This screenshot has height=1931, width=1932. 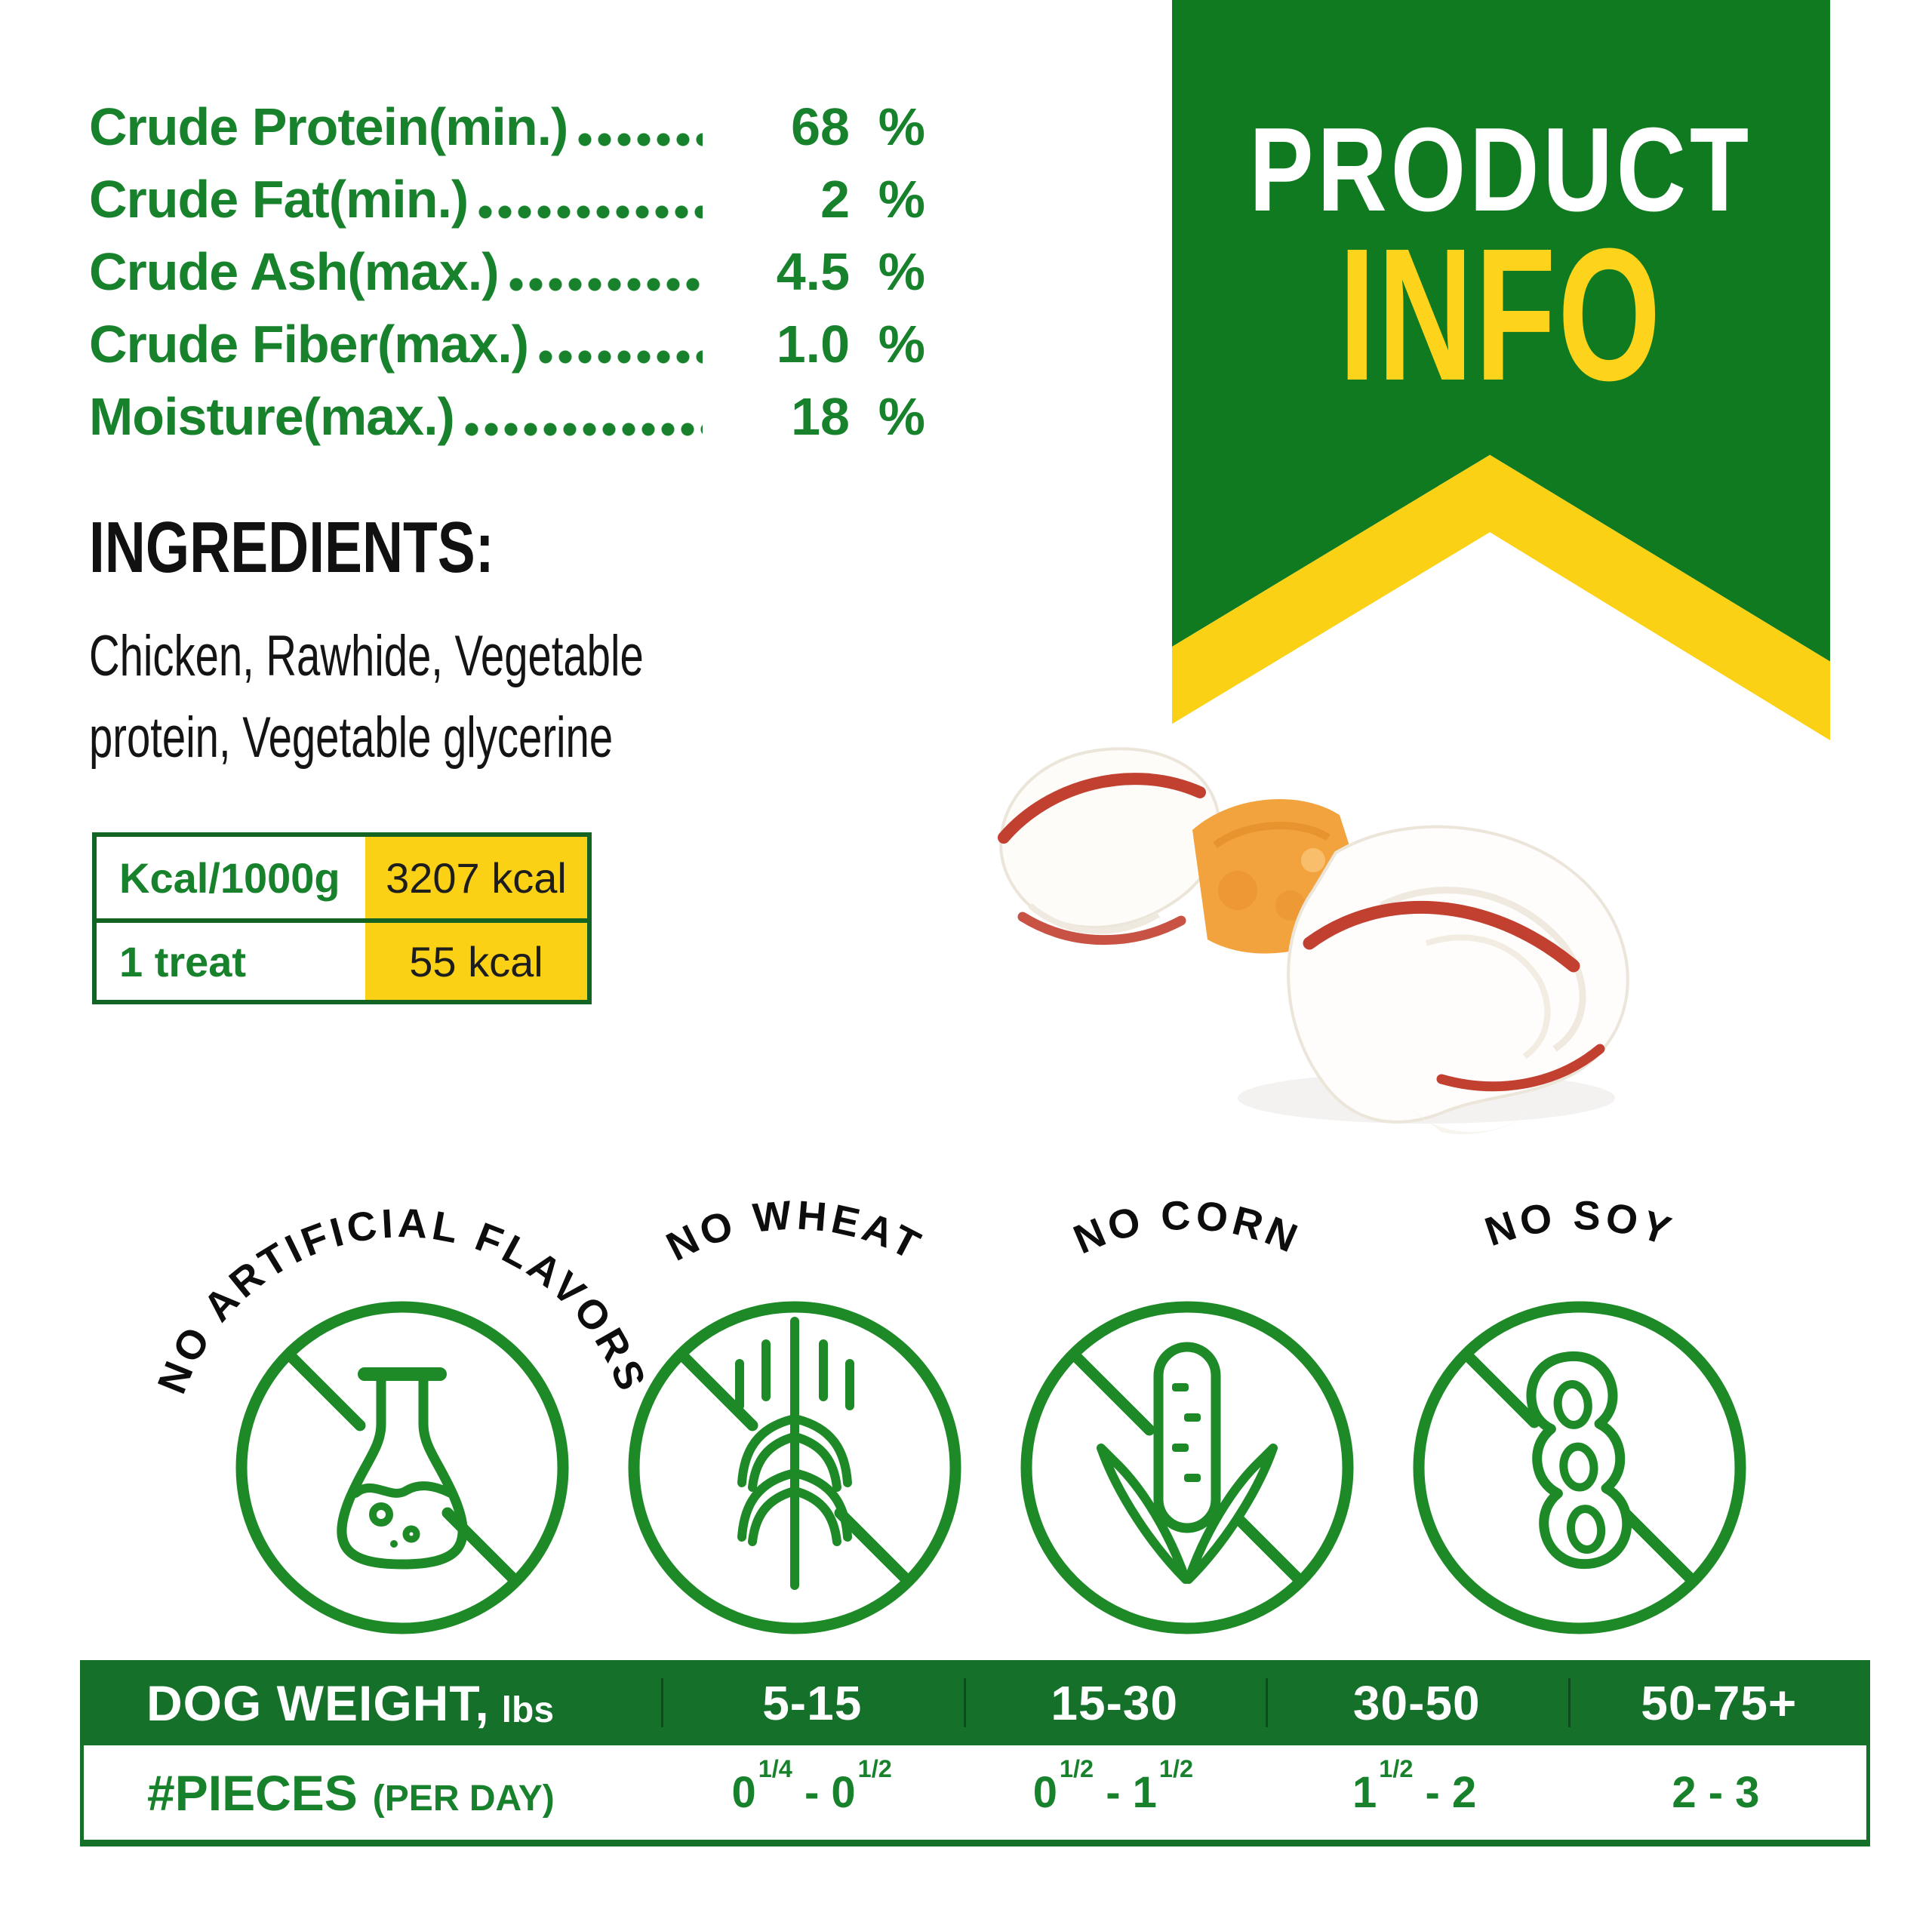 What do you see at coordinates (463, 1798) in the screenshot?
I see `pieces-subtitle: (PER DAY)` at bounding box center [463, 1798].